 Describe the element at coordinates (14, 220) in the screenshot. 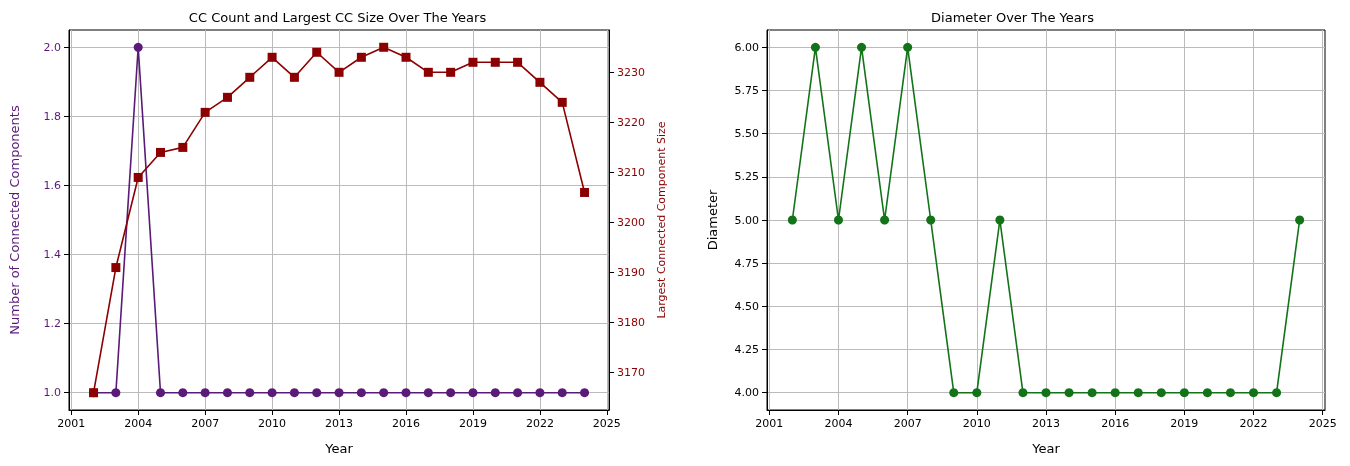

I see `y-axis-title: Number of Connected Components` at that location.